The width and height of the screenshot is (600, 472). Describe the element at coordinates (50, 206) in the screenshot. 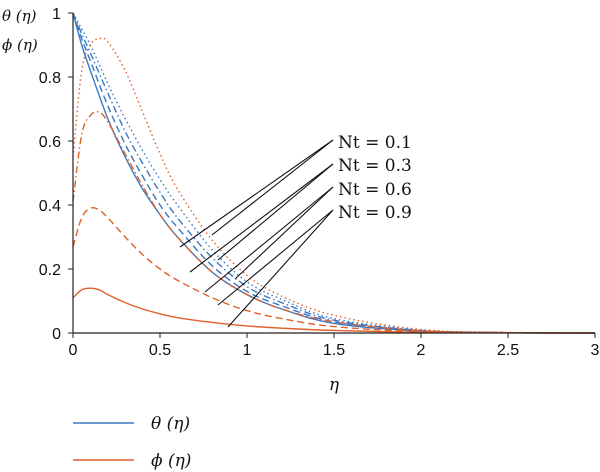

I see `y-tick-label: 0.4` at that location.